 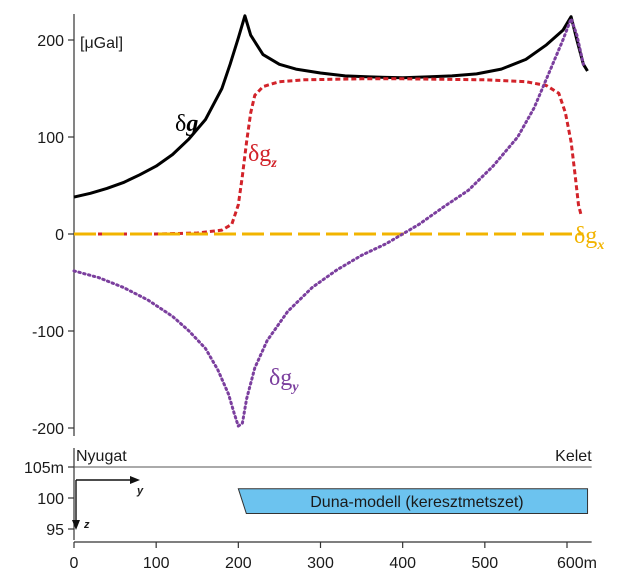 I want to click on coordinate-arrows: y z, so click(x=108, y=503).